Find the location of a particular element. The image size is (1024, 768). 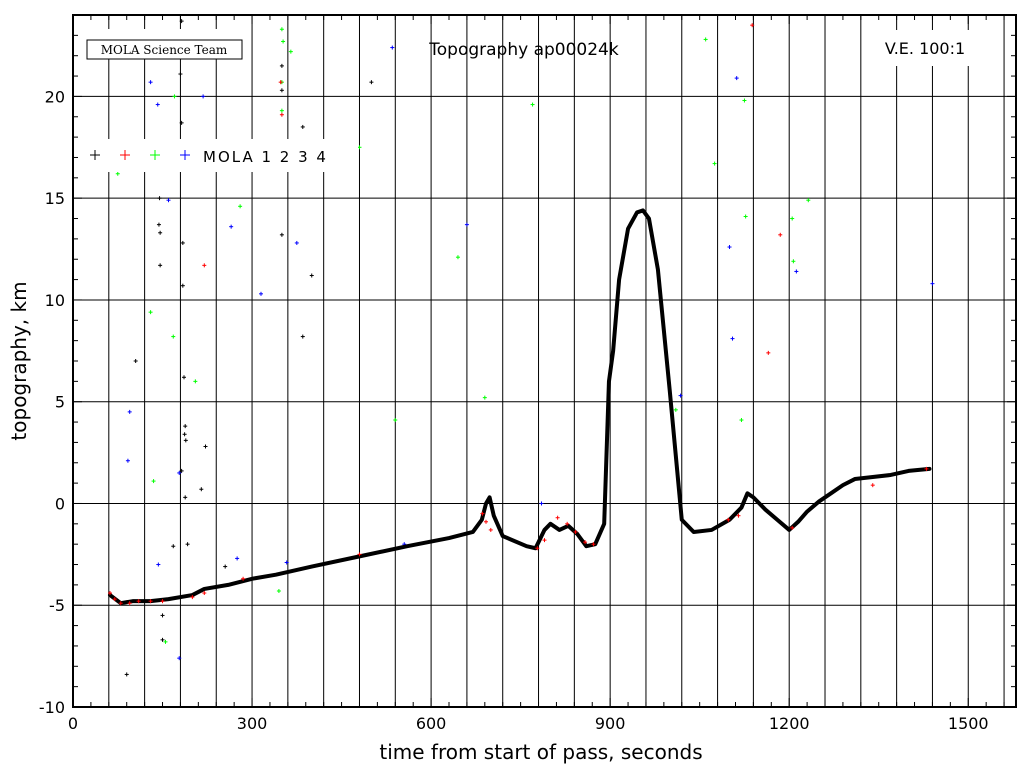

x-tick-label: 600 is located at coordinates (431, 723).